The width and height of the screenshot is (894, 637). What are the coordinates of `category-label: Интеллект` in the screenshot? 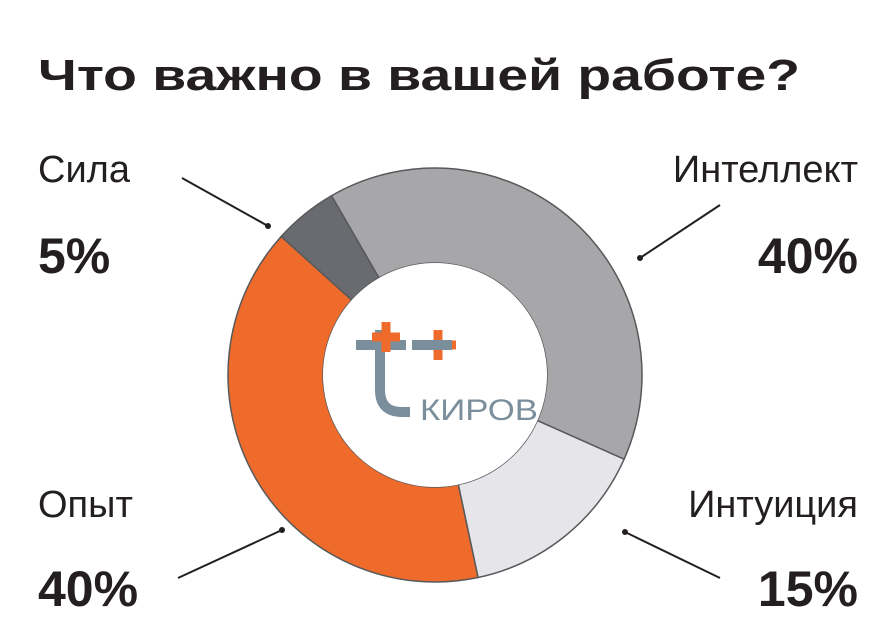 It's located at (765, 170).